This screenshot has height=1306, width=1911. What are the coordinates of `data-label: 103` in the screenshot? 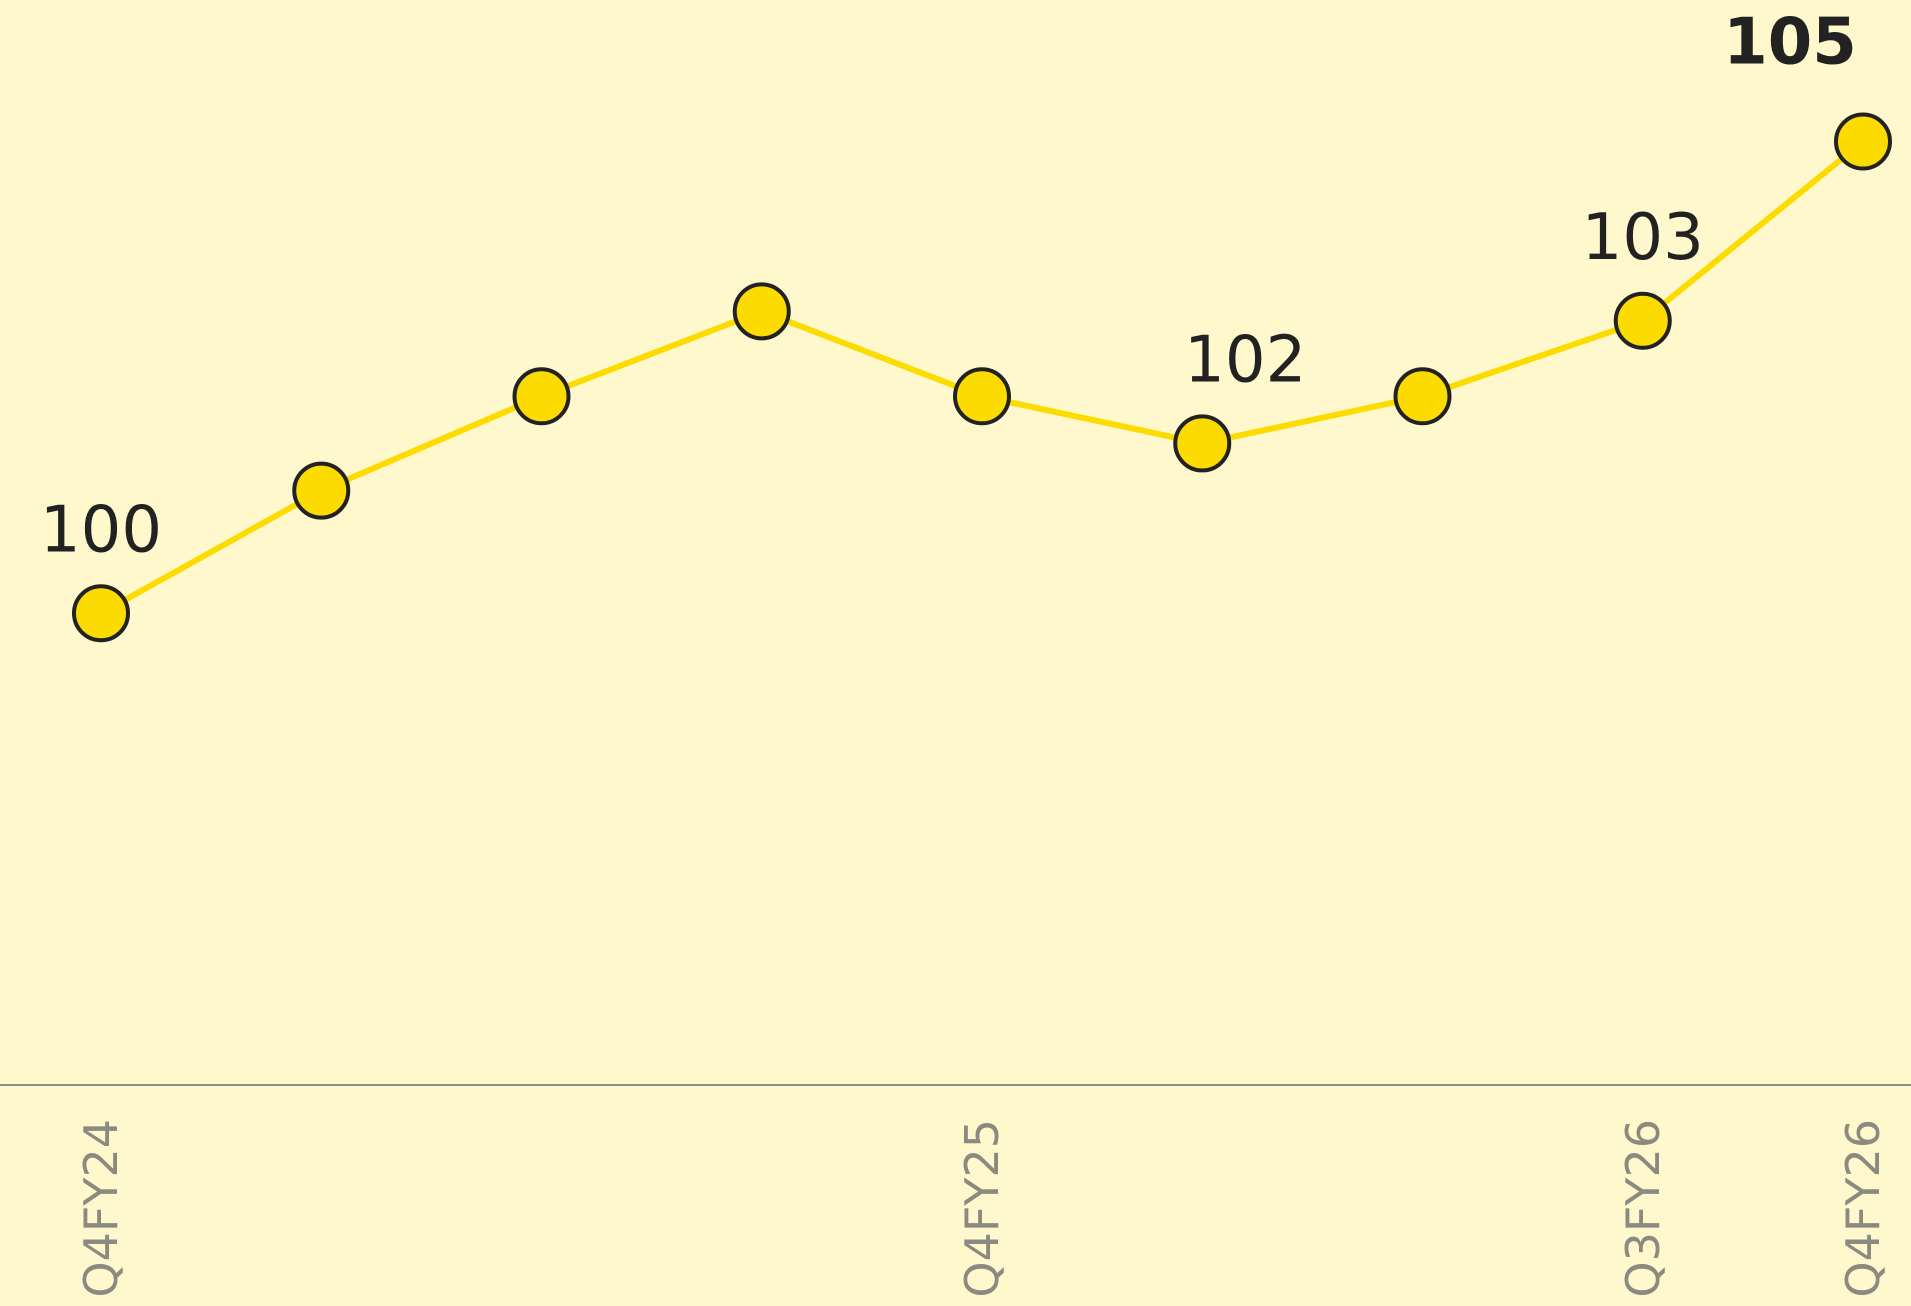 It's located at (1643, 238).